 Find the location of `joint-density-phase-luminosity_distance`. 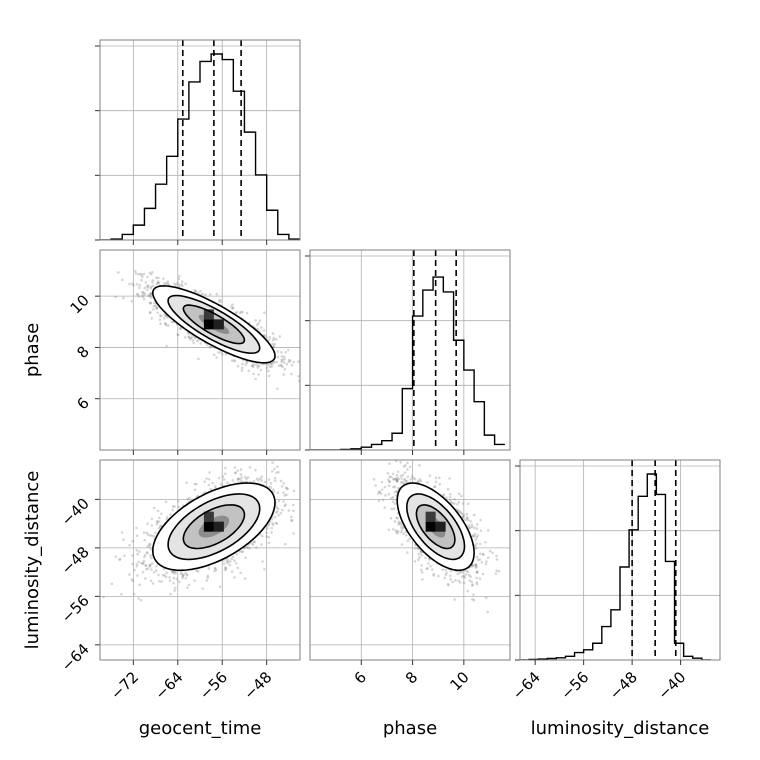

joint-density-phase-luminosity_distance is located at coordinates (436, 537).